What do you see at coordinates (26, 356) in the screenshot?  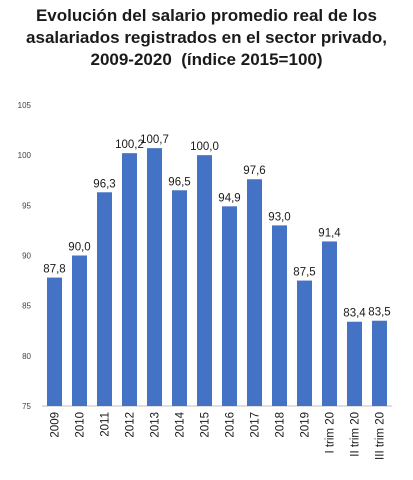 I see `y-tick-label: 80` at bounding box center [26, 356].